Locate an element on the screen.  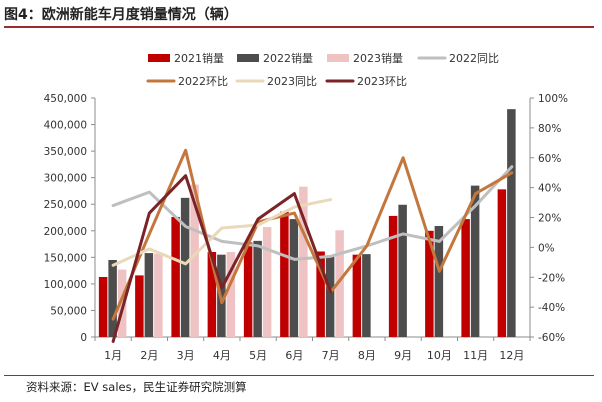
legend-label-2023销量: 2023销量 is located at coordinates (378, 58).